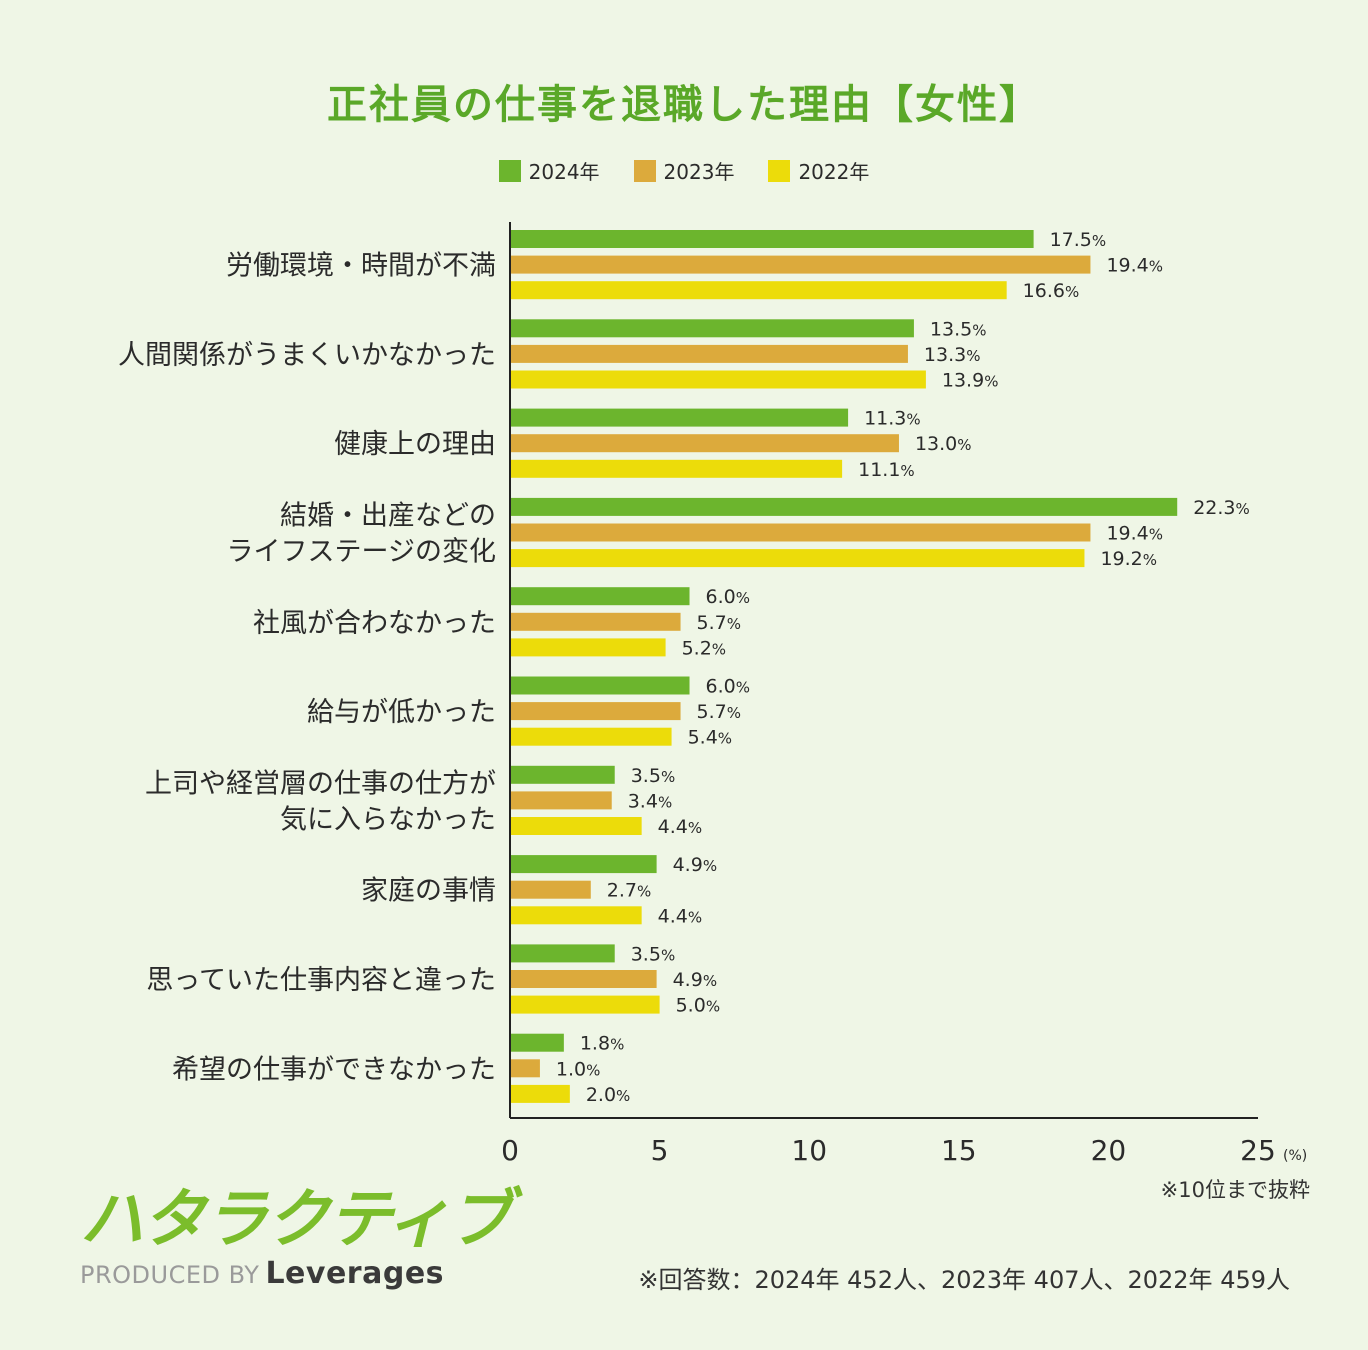 The height and width of the screenshot is (1350, 1368). I want to click on category-label-7: 家庭の事情, so click(428, 891).